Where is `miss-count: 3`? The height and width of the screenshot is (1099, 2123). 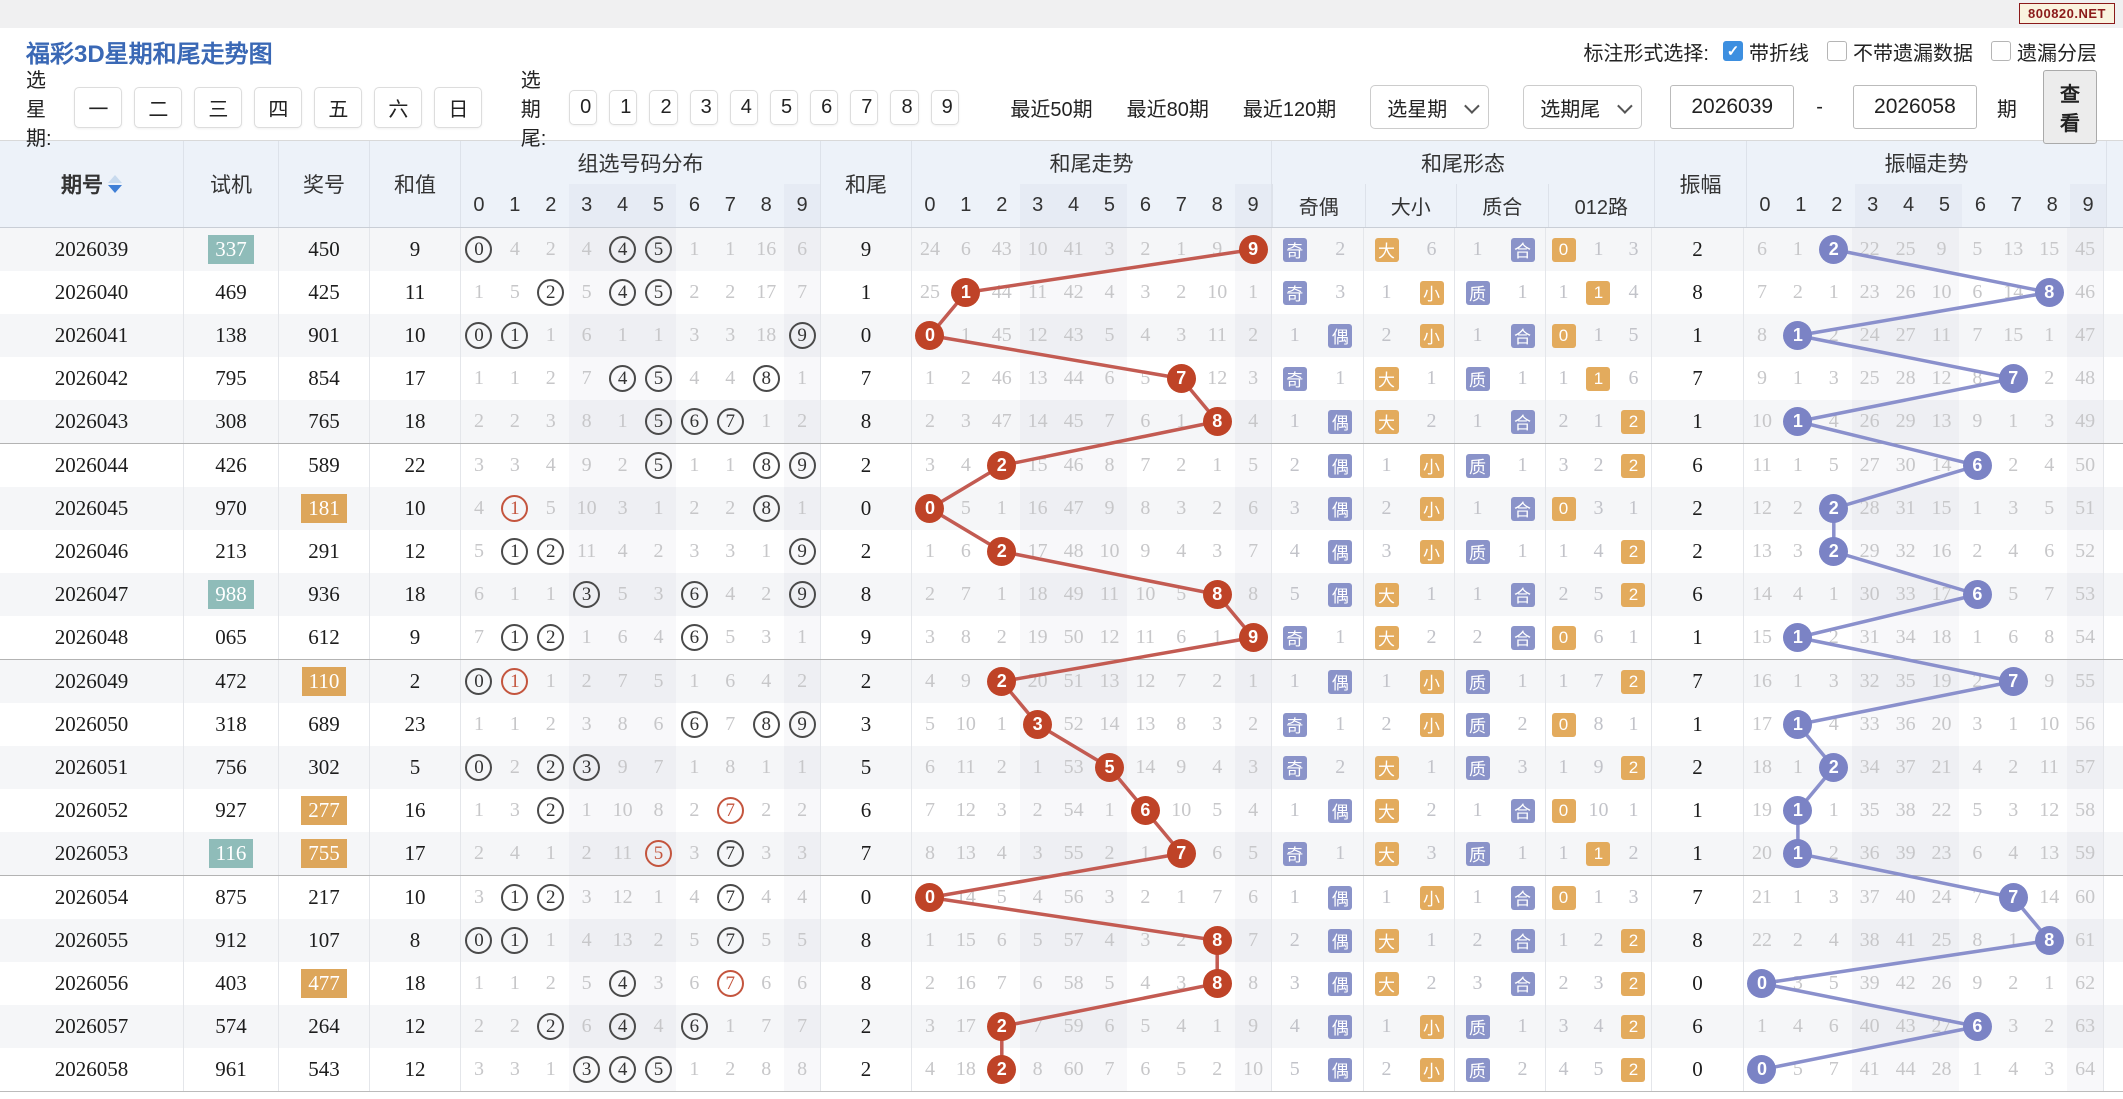
miss-count: 3 is located at coordinates (1109, 897).